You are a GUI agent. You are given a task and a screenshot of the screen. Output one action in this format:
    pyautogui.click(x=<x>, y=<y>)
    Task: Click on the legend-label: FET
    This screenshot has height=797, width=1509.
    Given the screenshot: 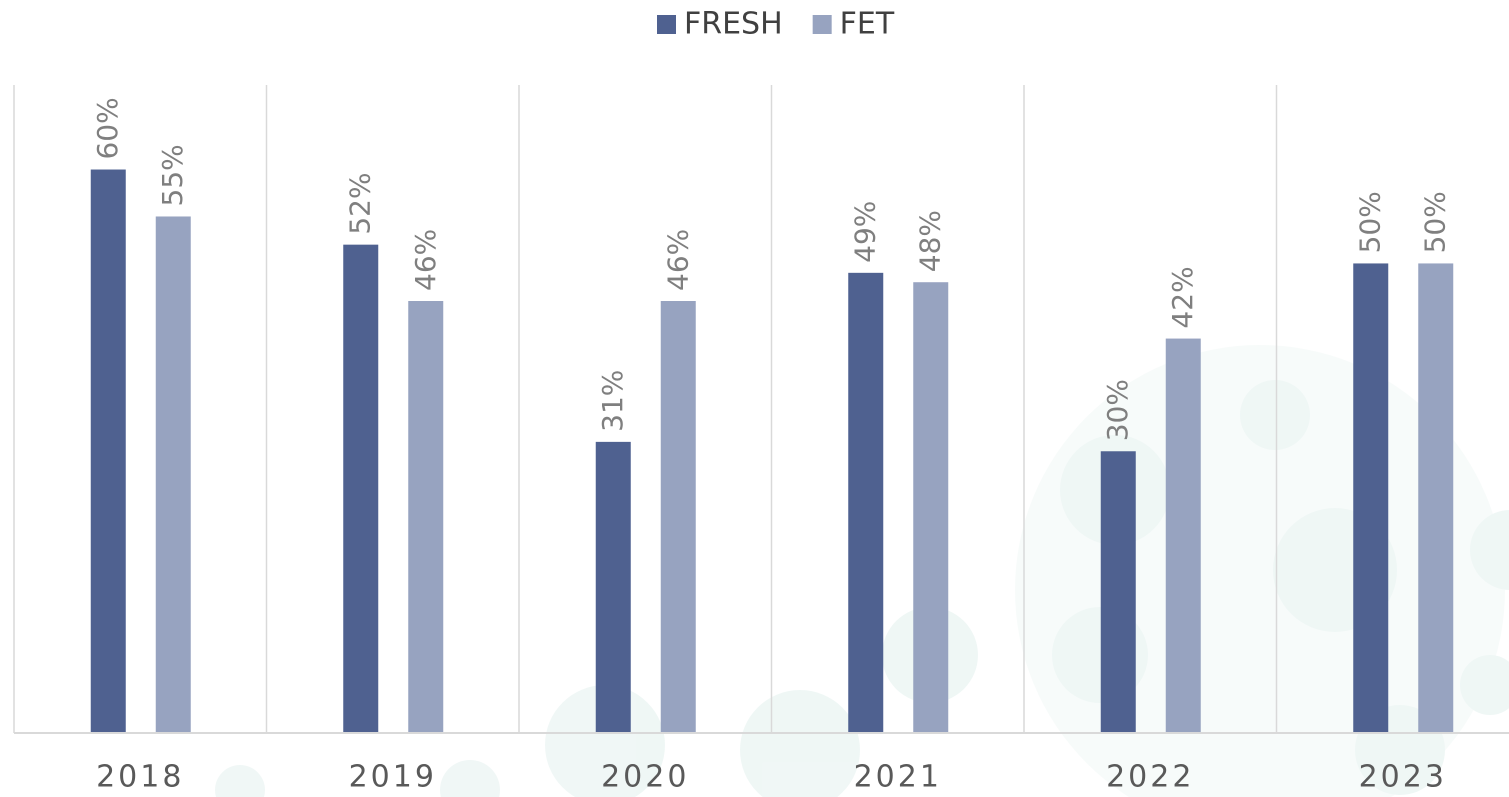 What is the action you would take?
    pyautogui.click(x=867, y=24)
    